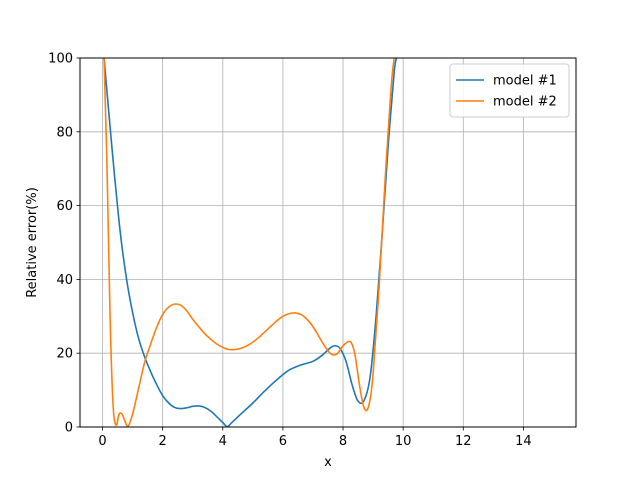  I want to click on legend-box, so click(509, 90).